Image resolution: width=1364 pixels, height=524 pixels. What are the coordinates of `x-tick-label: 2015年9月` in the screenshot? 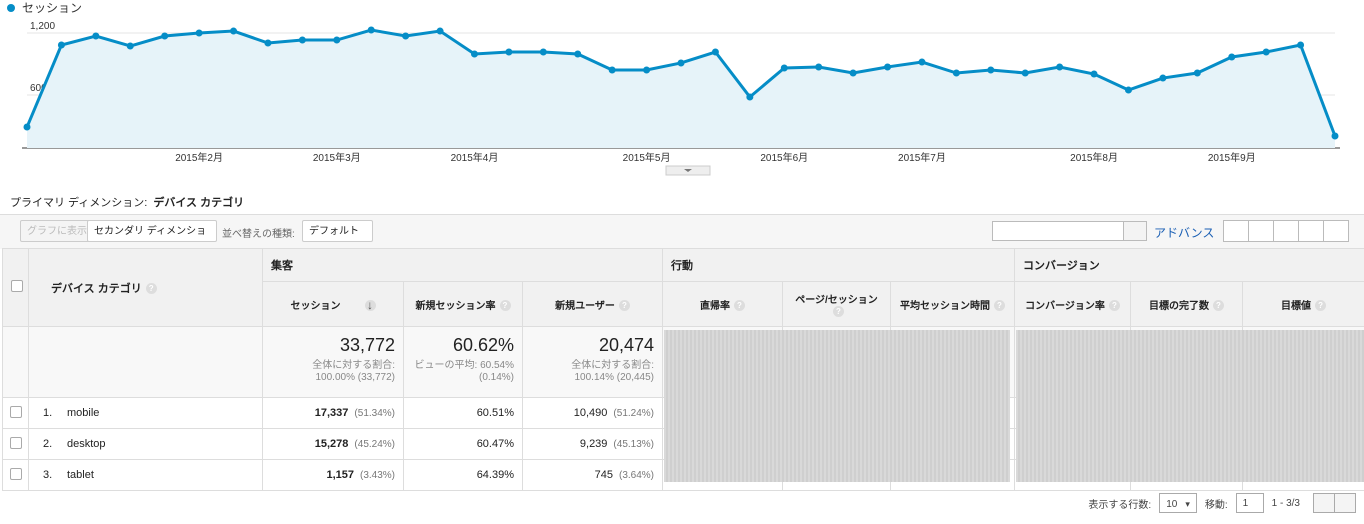 It's located at (1232, 157).